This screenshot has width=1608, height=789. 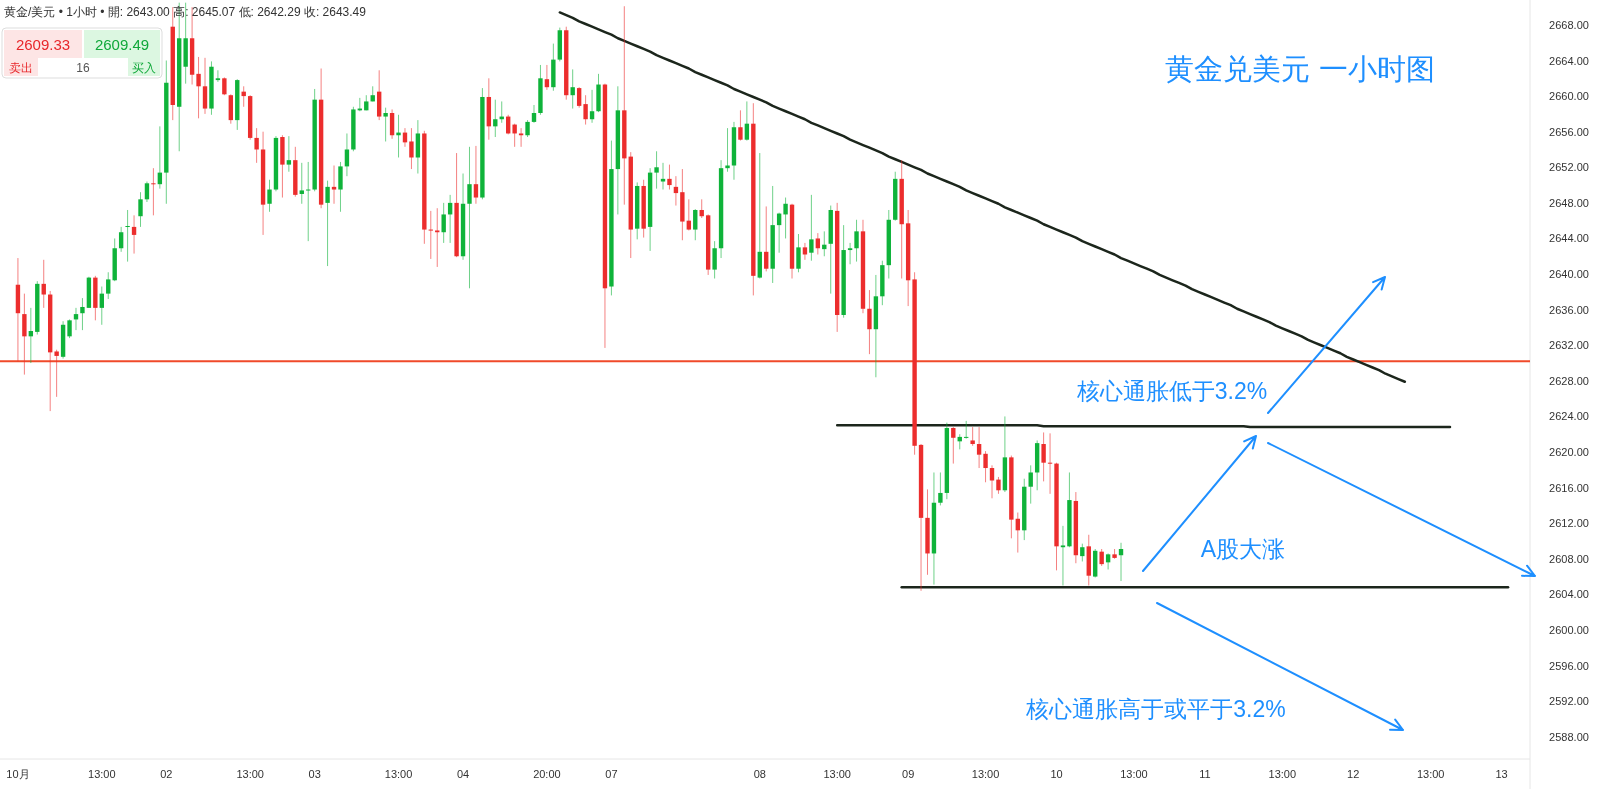 What do you see at coordinates (83, 68) in the screenshot?
I see `annotation: 16` at bounding box center [83, 68].